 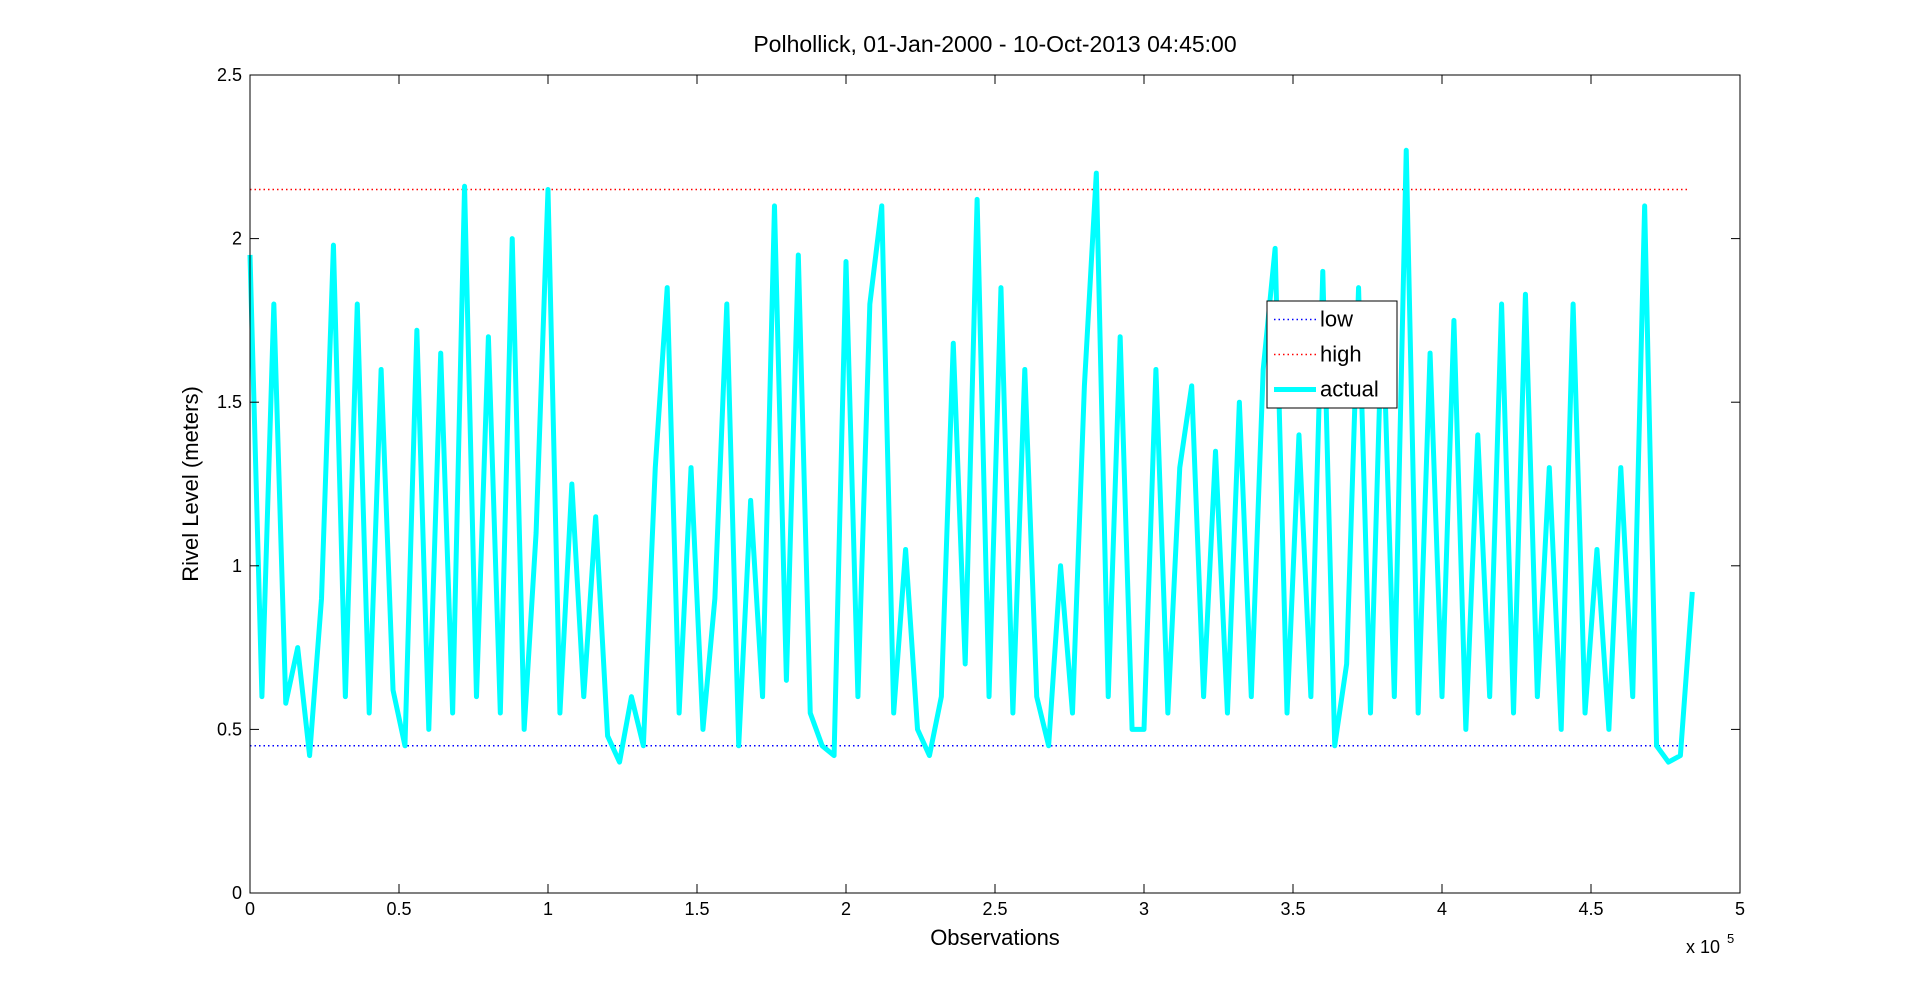 I want to click on x-tick-label: 3, so click(x=1144, y=909).